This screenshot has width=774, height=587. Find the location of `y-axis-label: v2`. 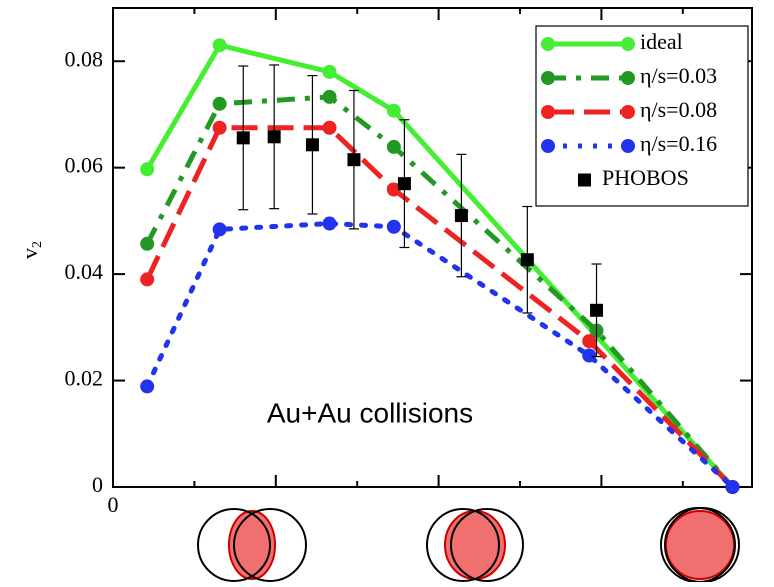

y-axis-label: v2 is located at coordinates (31, 250).